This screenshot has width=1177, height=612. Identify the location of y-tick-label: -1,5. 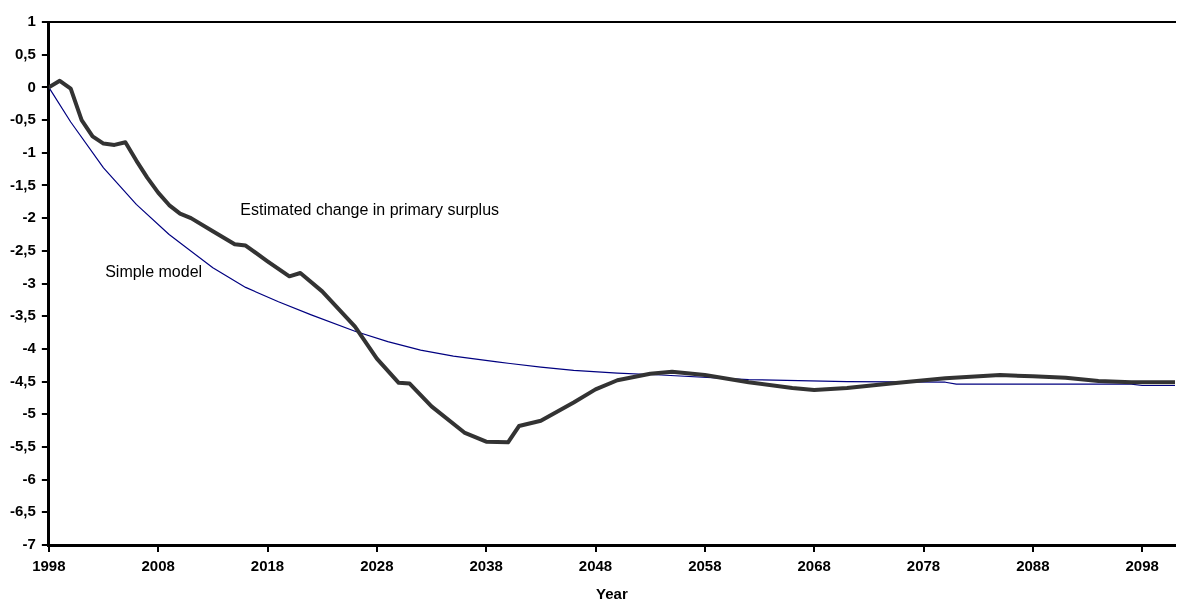
(22, 184).